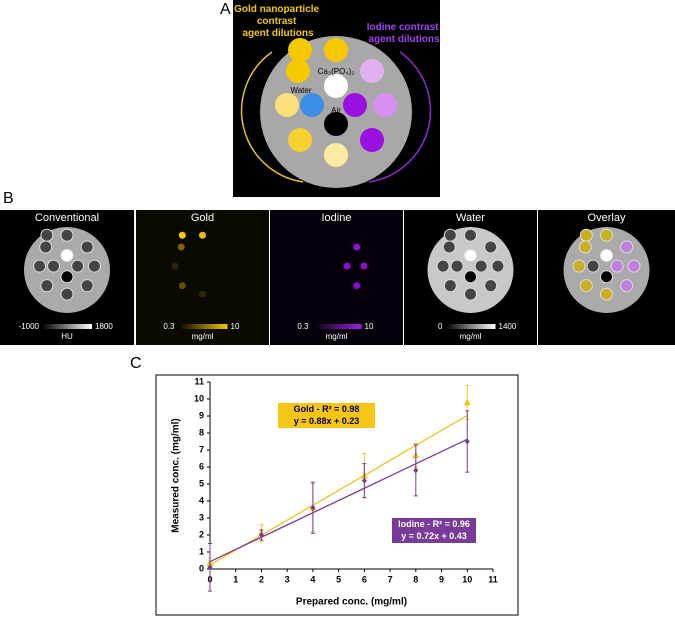  What do you see at coordinates (201, 449) in the screenshot?
I see `y-tick-label: 7` at bounding box center [201, 449].